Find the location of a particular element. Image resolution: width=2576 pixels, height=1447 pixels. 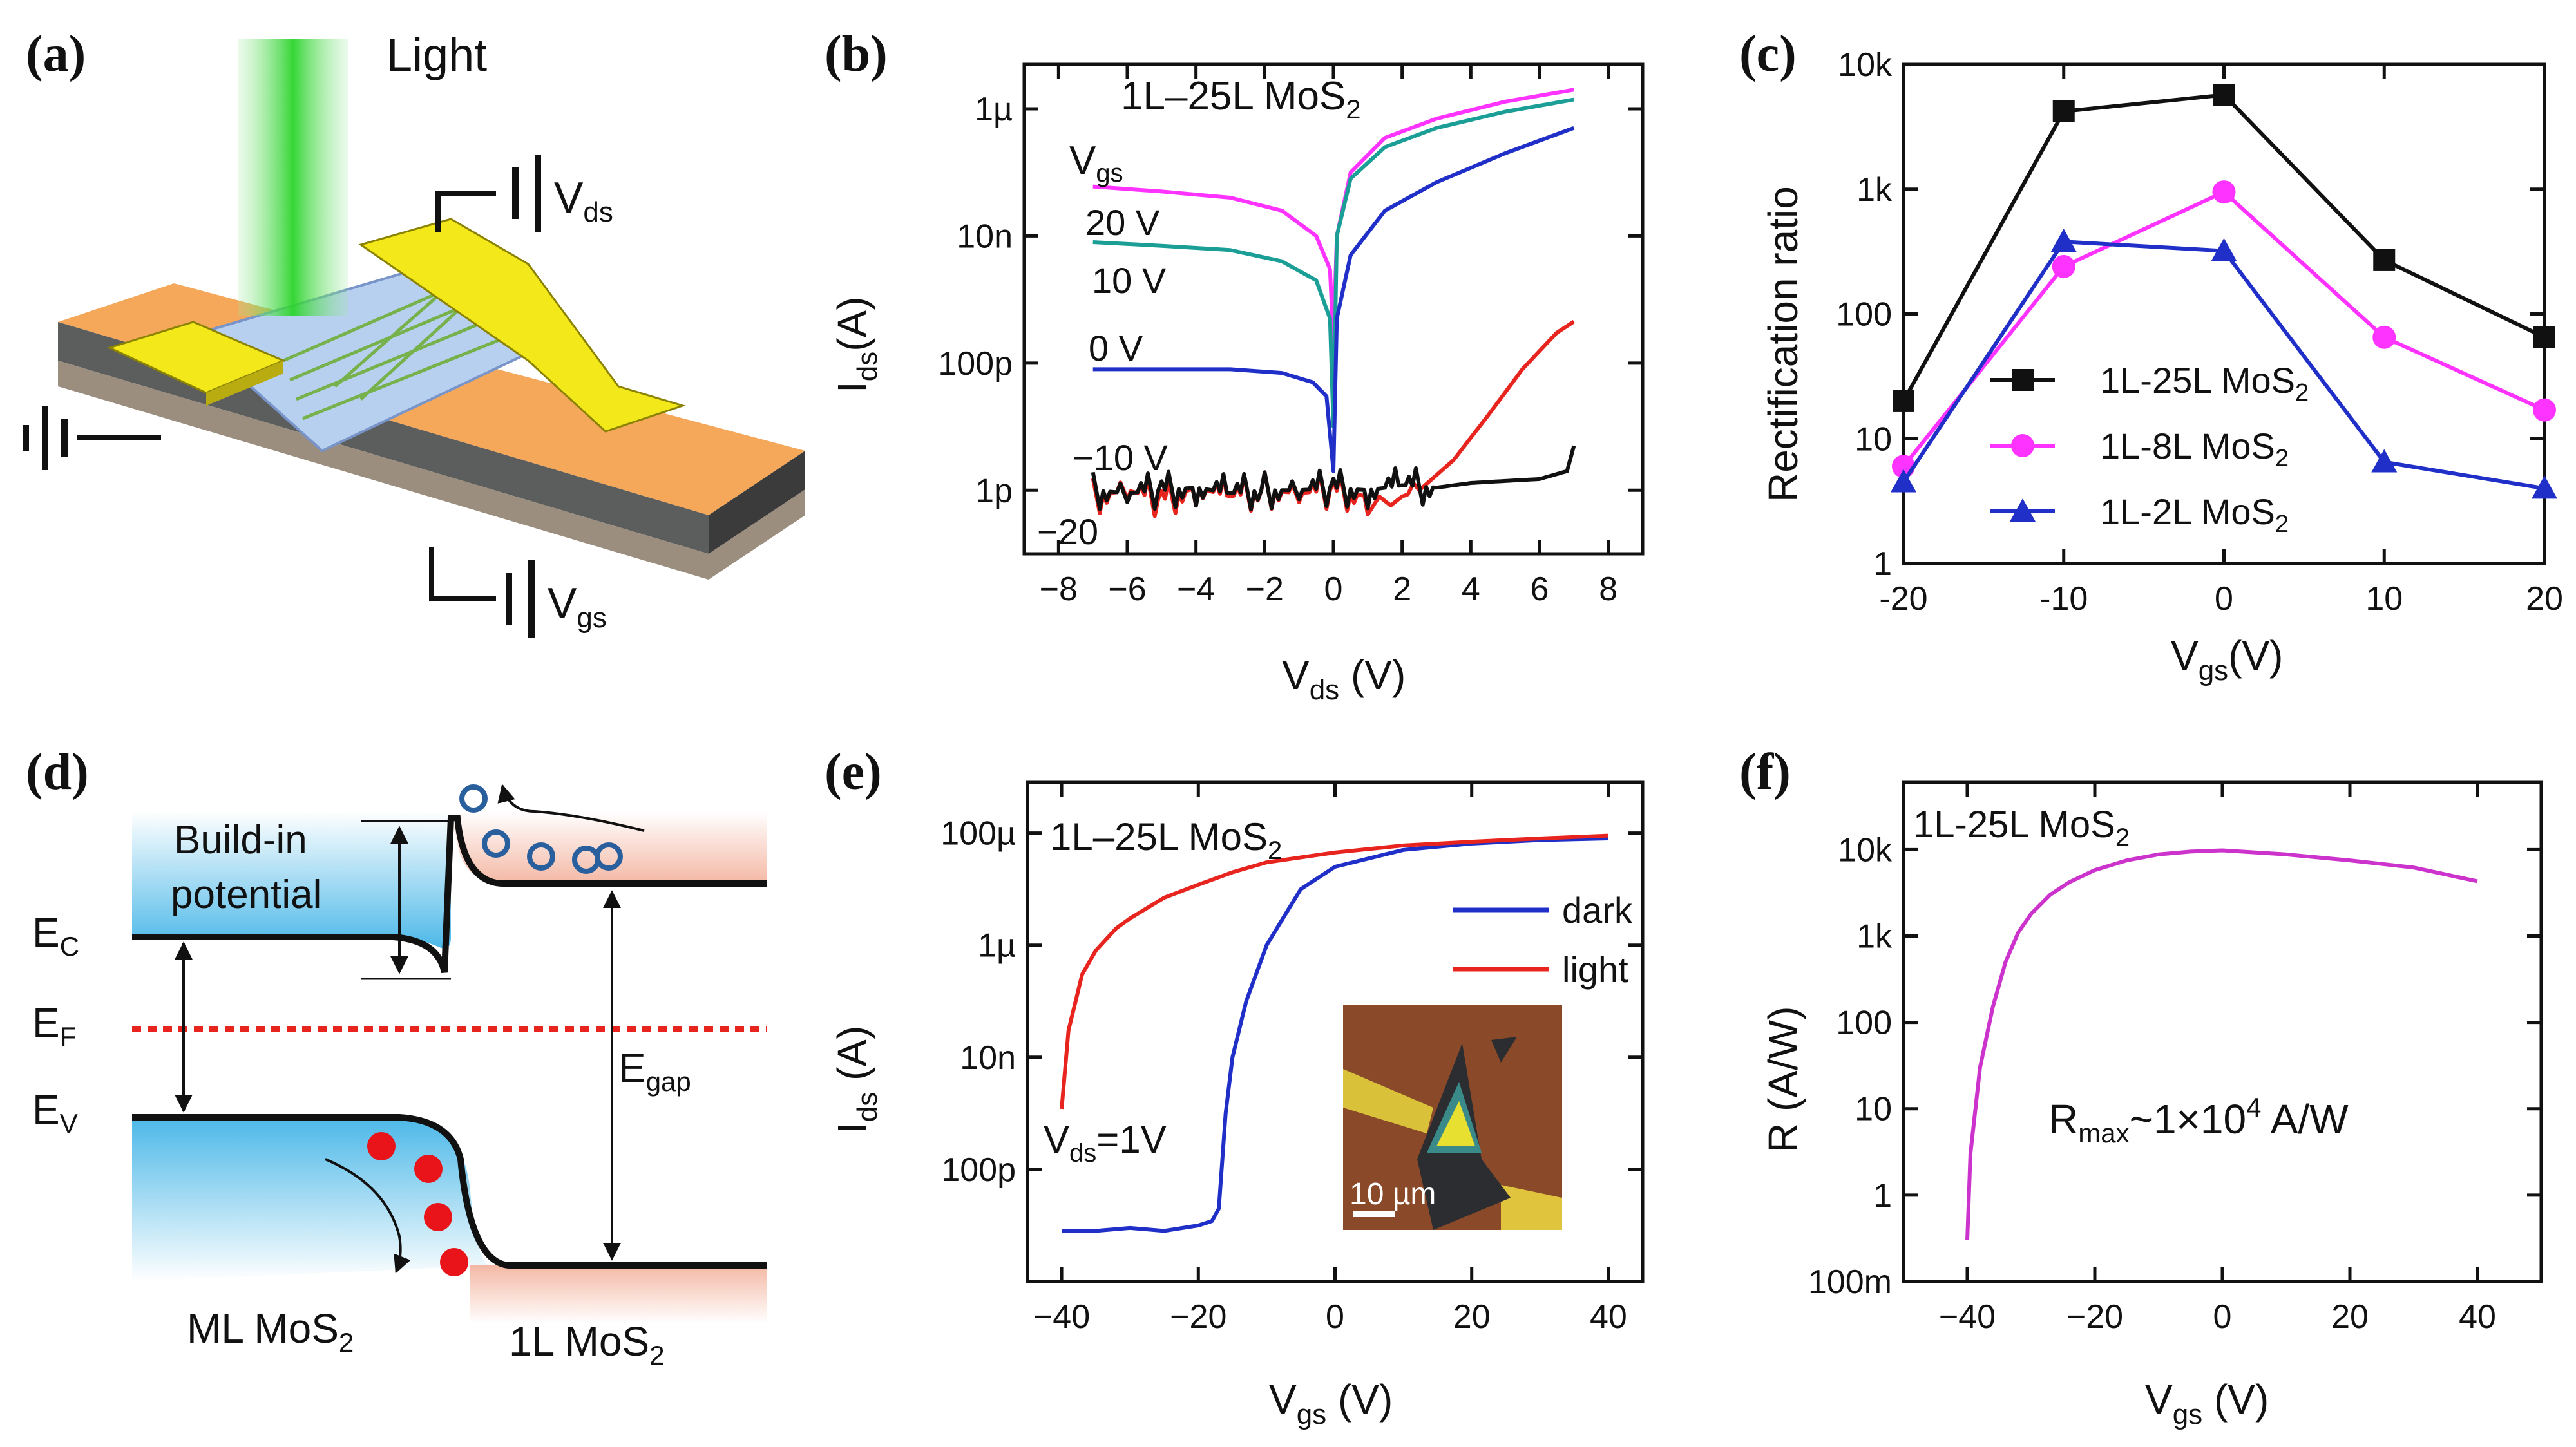

curve-label-0v: 0 V is located at coordinates (1116, 348).